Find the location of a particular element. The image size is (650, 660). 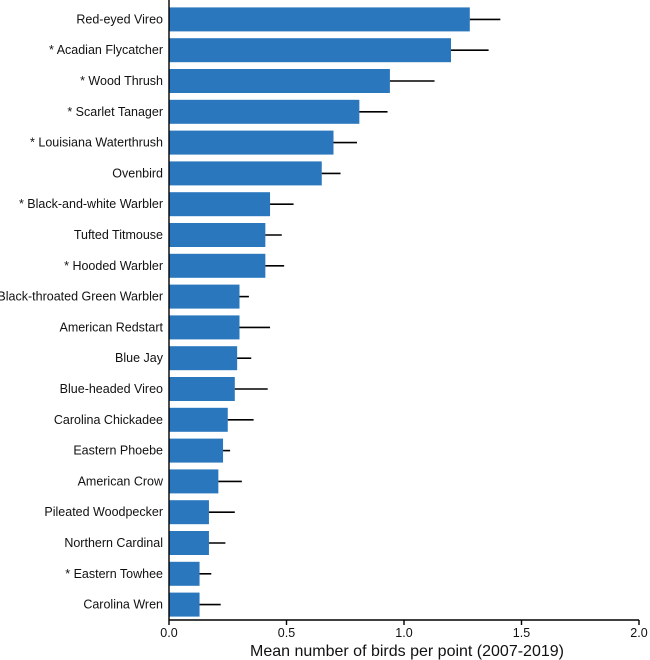

category-label: Blue-headed Vireo is located at coordinates (111, 389).